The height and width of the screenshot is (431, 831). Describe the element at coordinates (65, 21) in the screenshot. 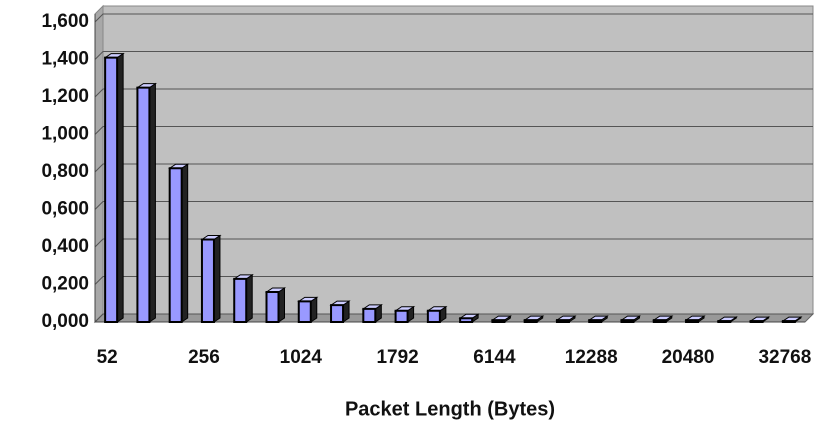

I see `y-tick-label: 1,600` at that location.